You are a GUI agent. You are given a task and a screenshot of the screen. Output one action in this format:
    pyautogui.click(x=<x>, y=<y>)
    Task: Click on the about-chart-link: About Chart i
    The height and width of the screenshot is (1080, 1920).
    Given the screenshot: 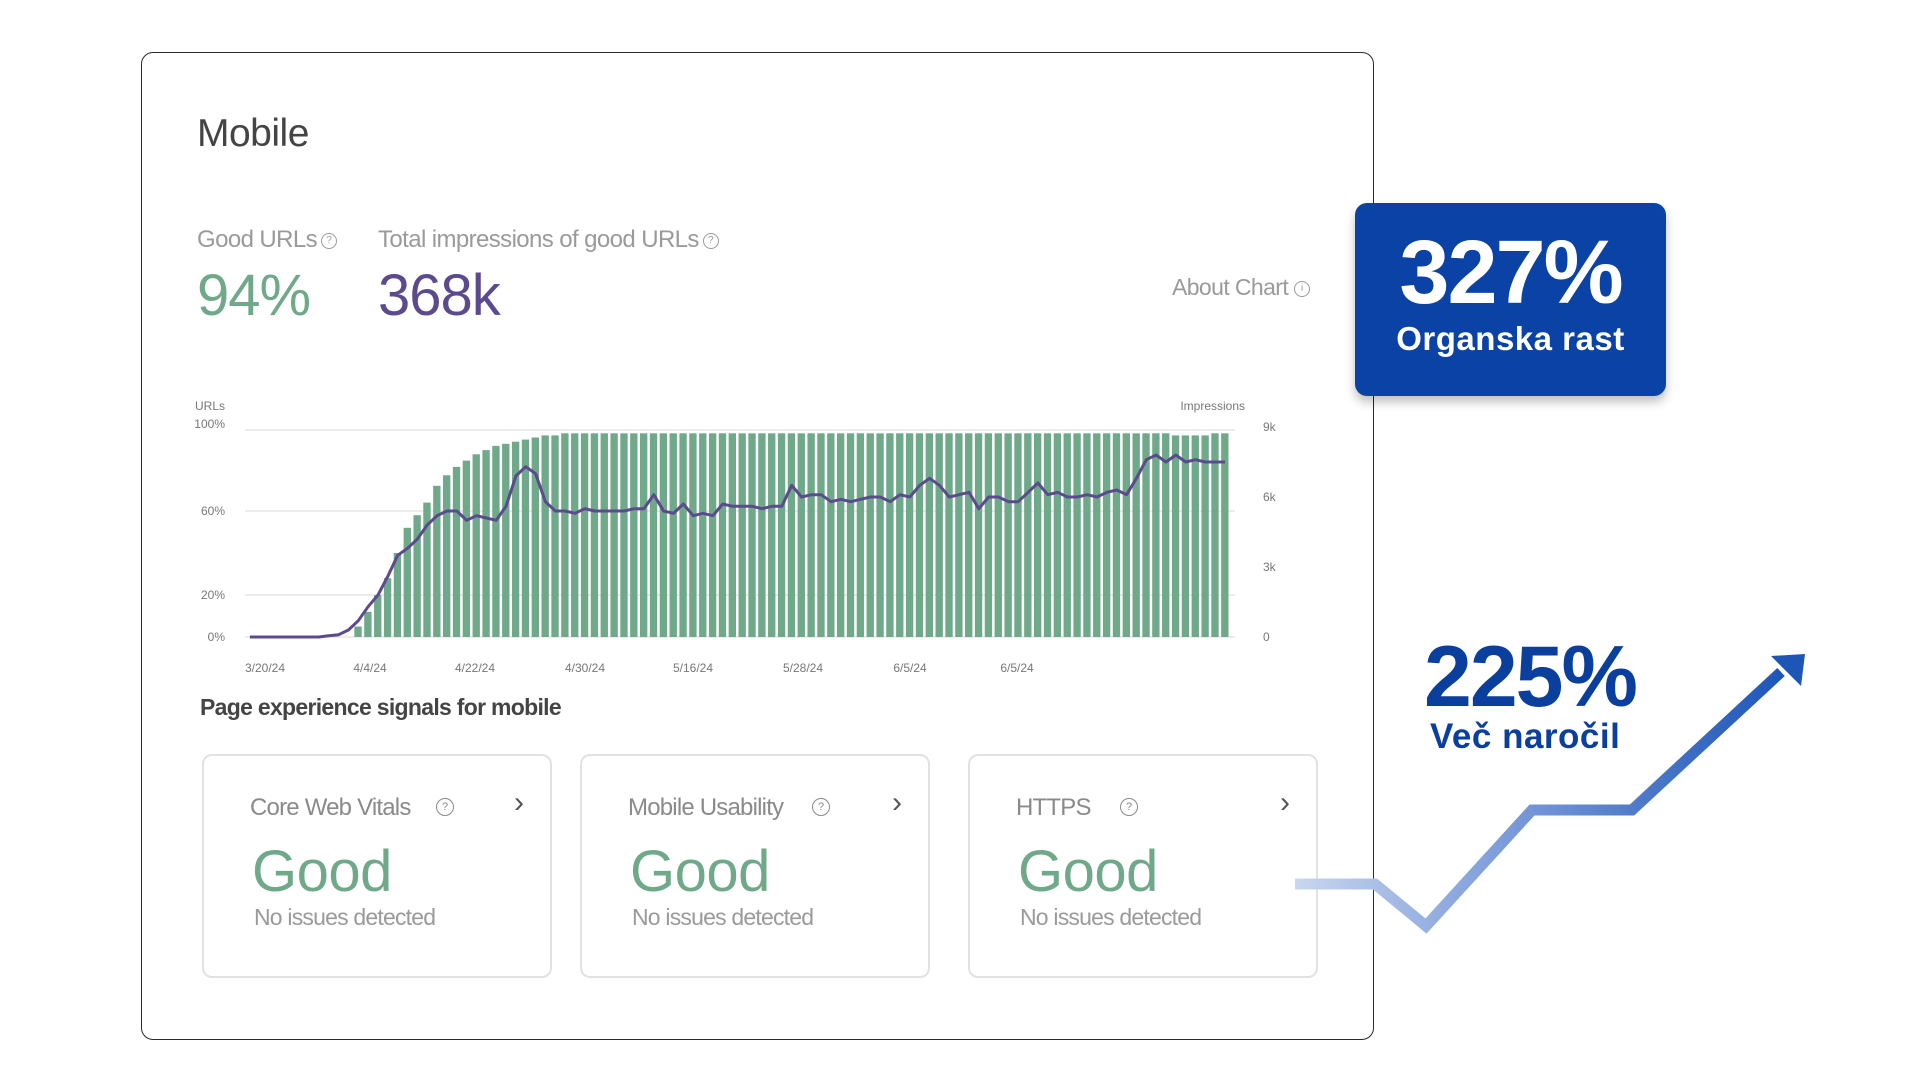 What is the action you would take?
    pyautogui.click(x=1241, y=287)
    